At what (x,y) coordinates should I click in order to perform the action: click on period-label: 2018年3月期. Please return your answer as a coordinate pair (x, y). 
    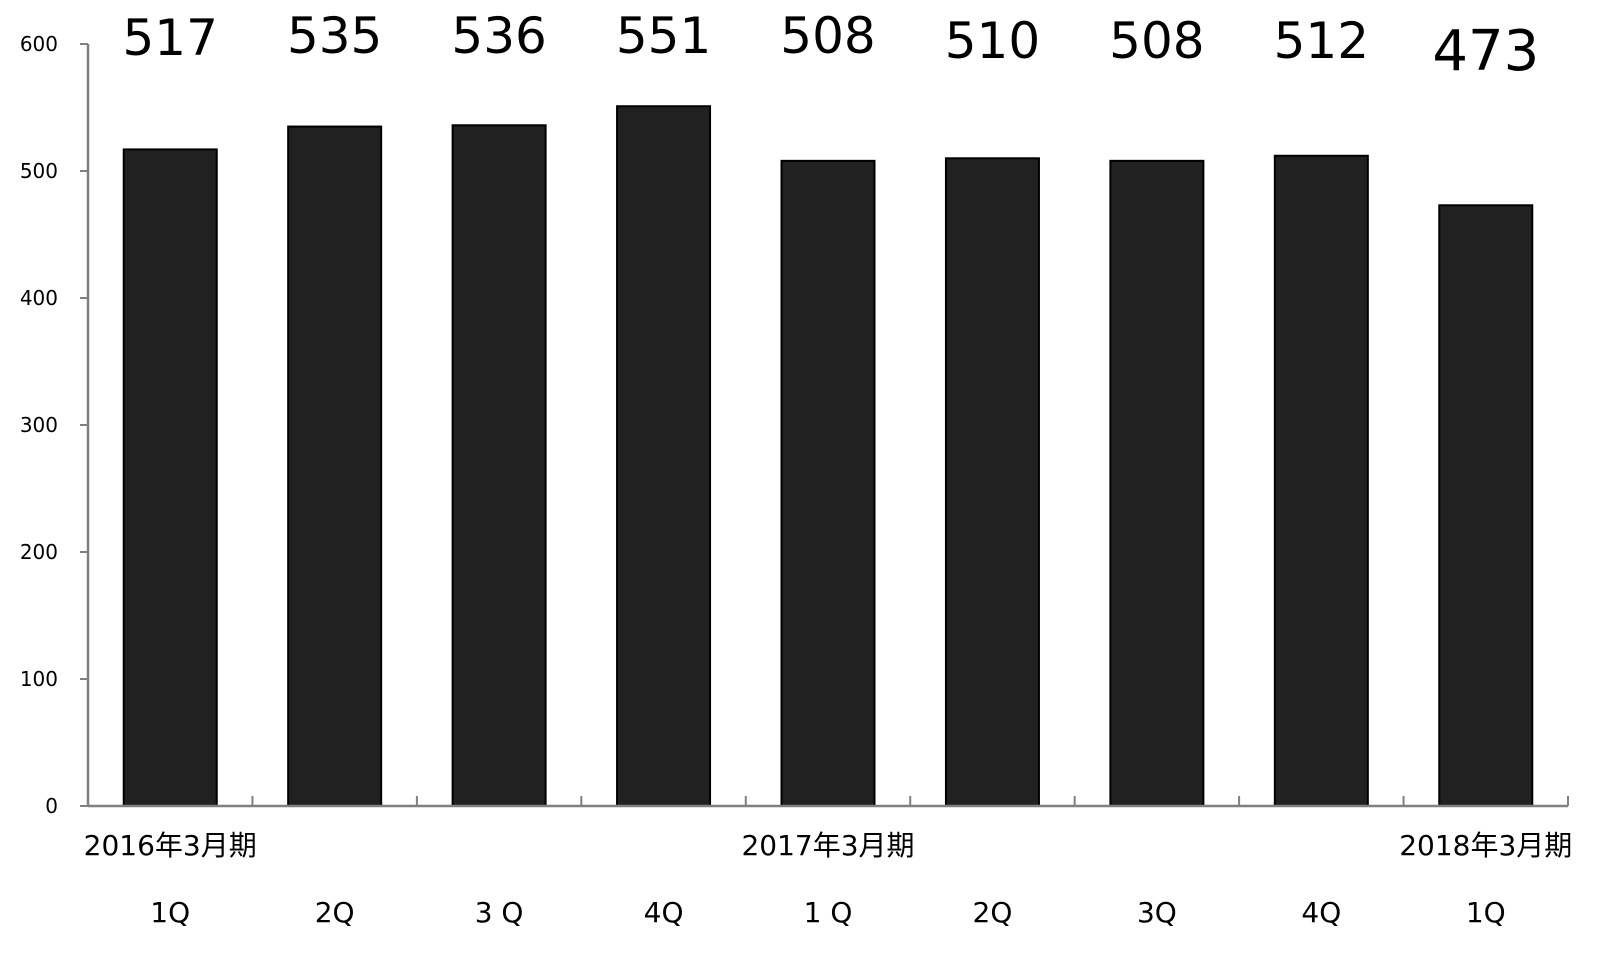
    Looking at the image, I should click on (1485, 845).